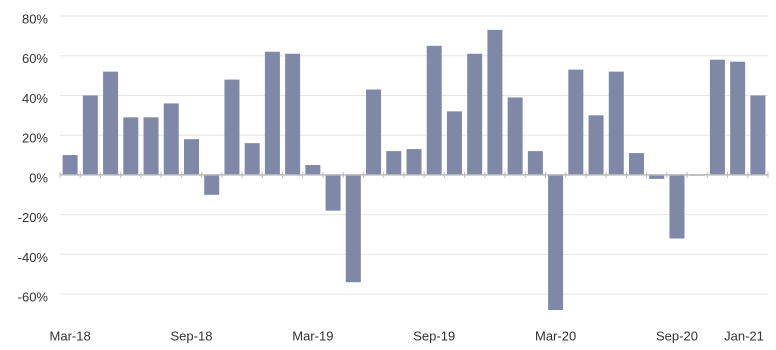 This screenshot has height=350, width=776. Describe the element at coordinates (38, 177) in the screenshot. I see `y-tick-label: 0%` at that location.